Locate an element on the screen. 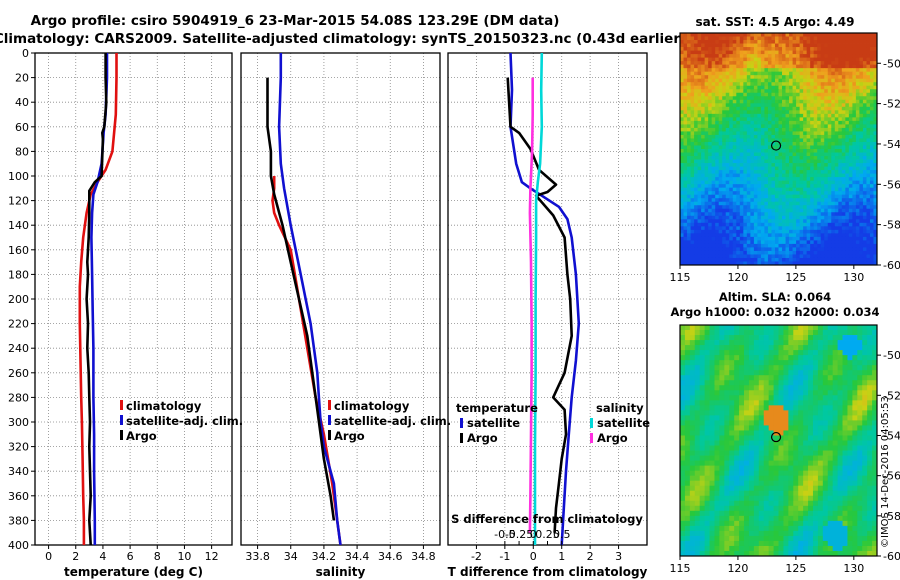 This screenshot has width=900, height=580. y-tick-label: 320 is located at coordinates (18, 447).